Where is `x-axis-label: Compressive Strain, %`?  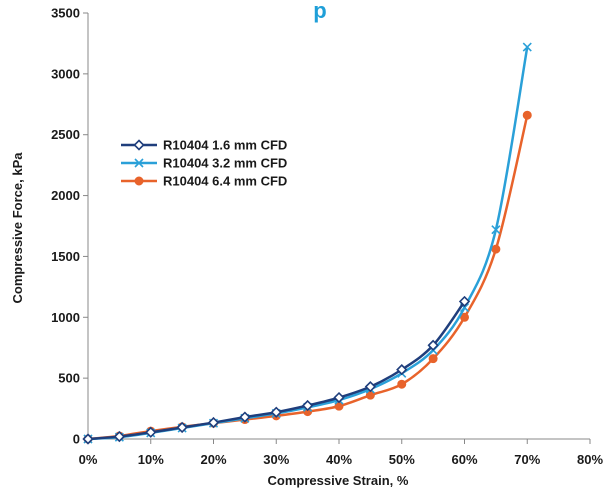 x-axis-label: Compressive Strain, % is located at coordinates (338, 480).